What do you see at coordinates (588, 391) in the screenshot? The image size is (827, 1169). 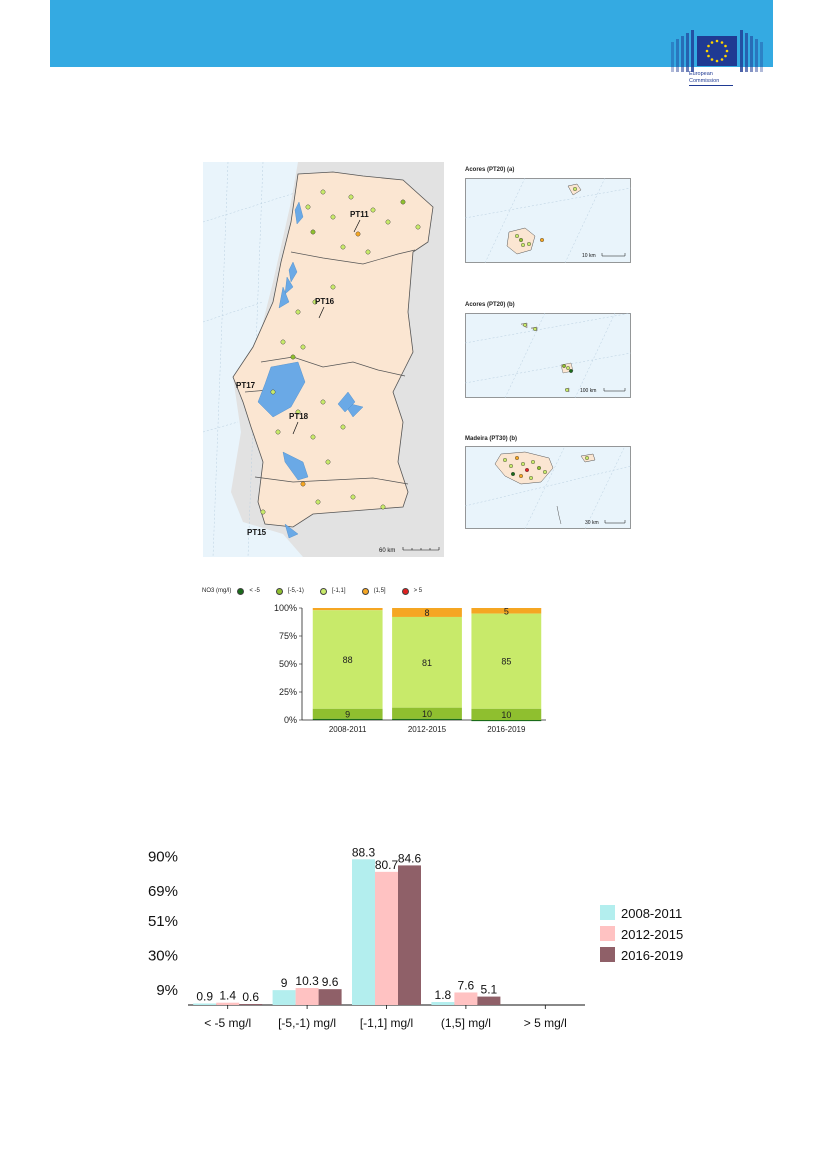 I see `inset-scale-label-acores-b: 100 km` at bounding box center [588, 391].